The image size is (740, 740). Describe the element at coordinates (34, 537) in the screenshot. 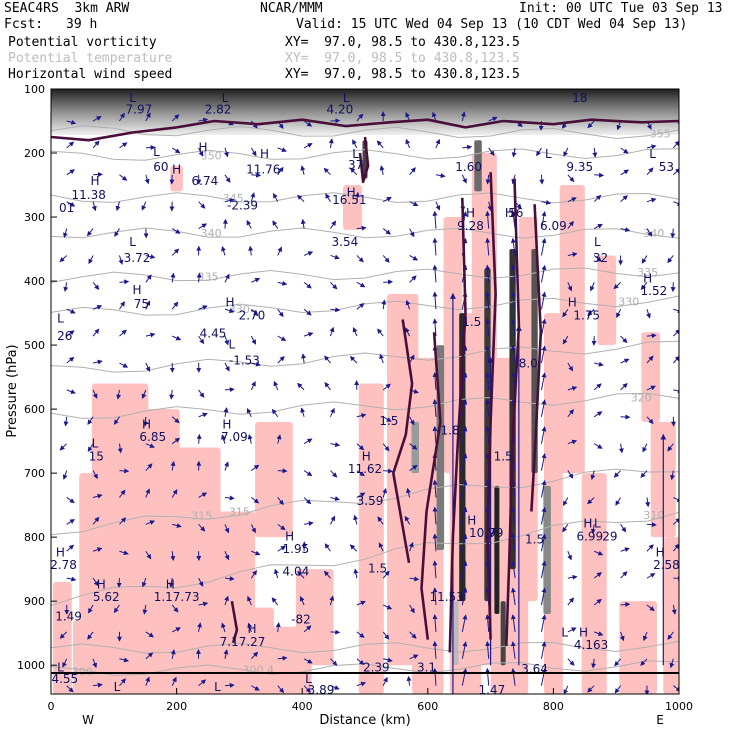

I see `y-tick-label: 800` at that location.